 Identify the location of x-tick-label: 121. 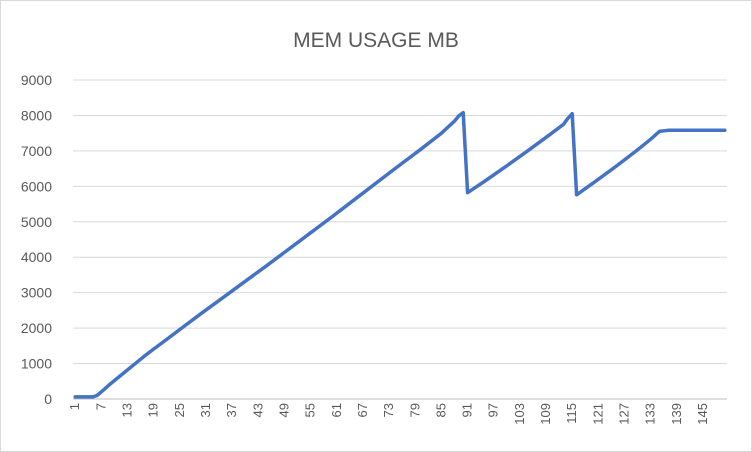
(597, 414).